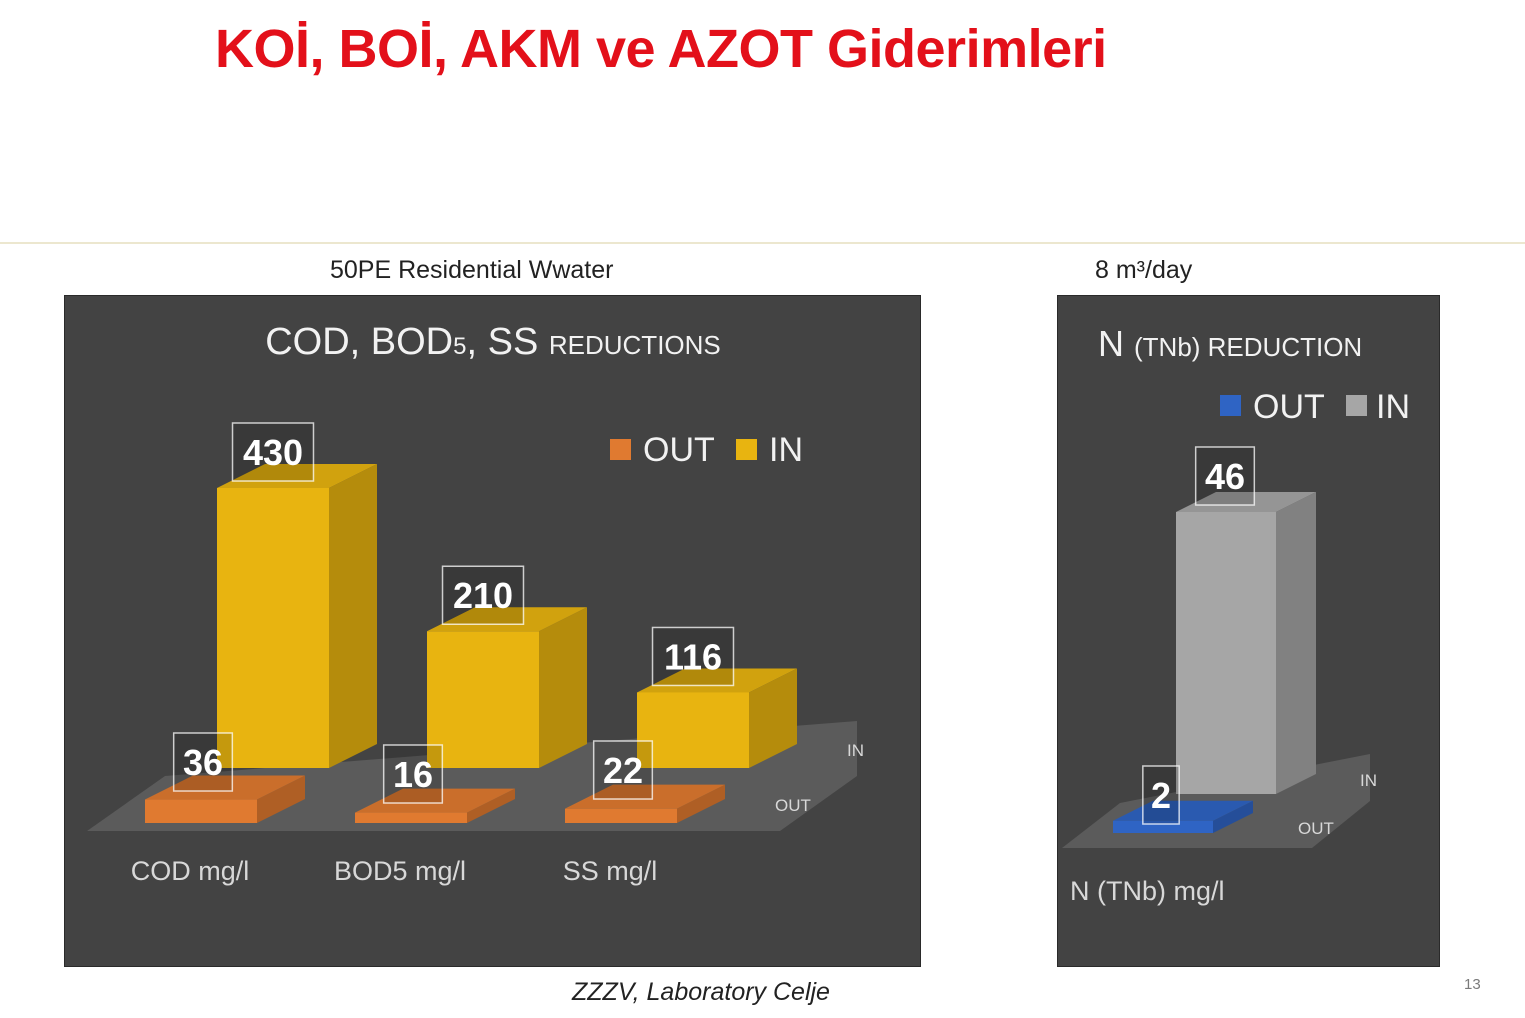 This screenshot has width=1525, height=1018. I want to click on data-label-in-cod: 430, so click(273, 452).